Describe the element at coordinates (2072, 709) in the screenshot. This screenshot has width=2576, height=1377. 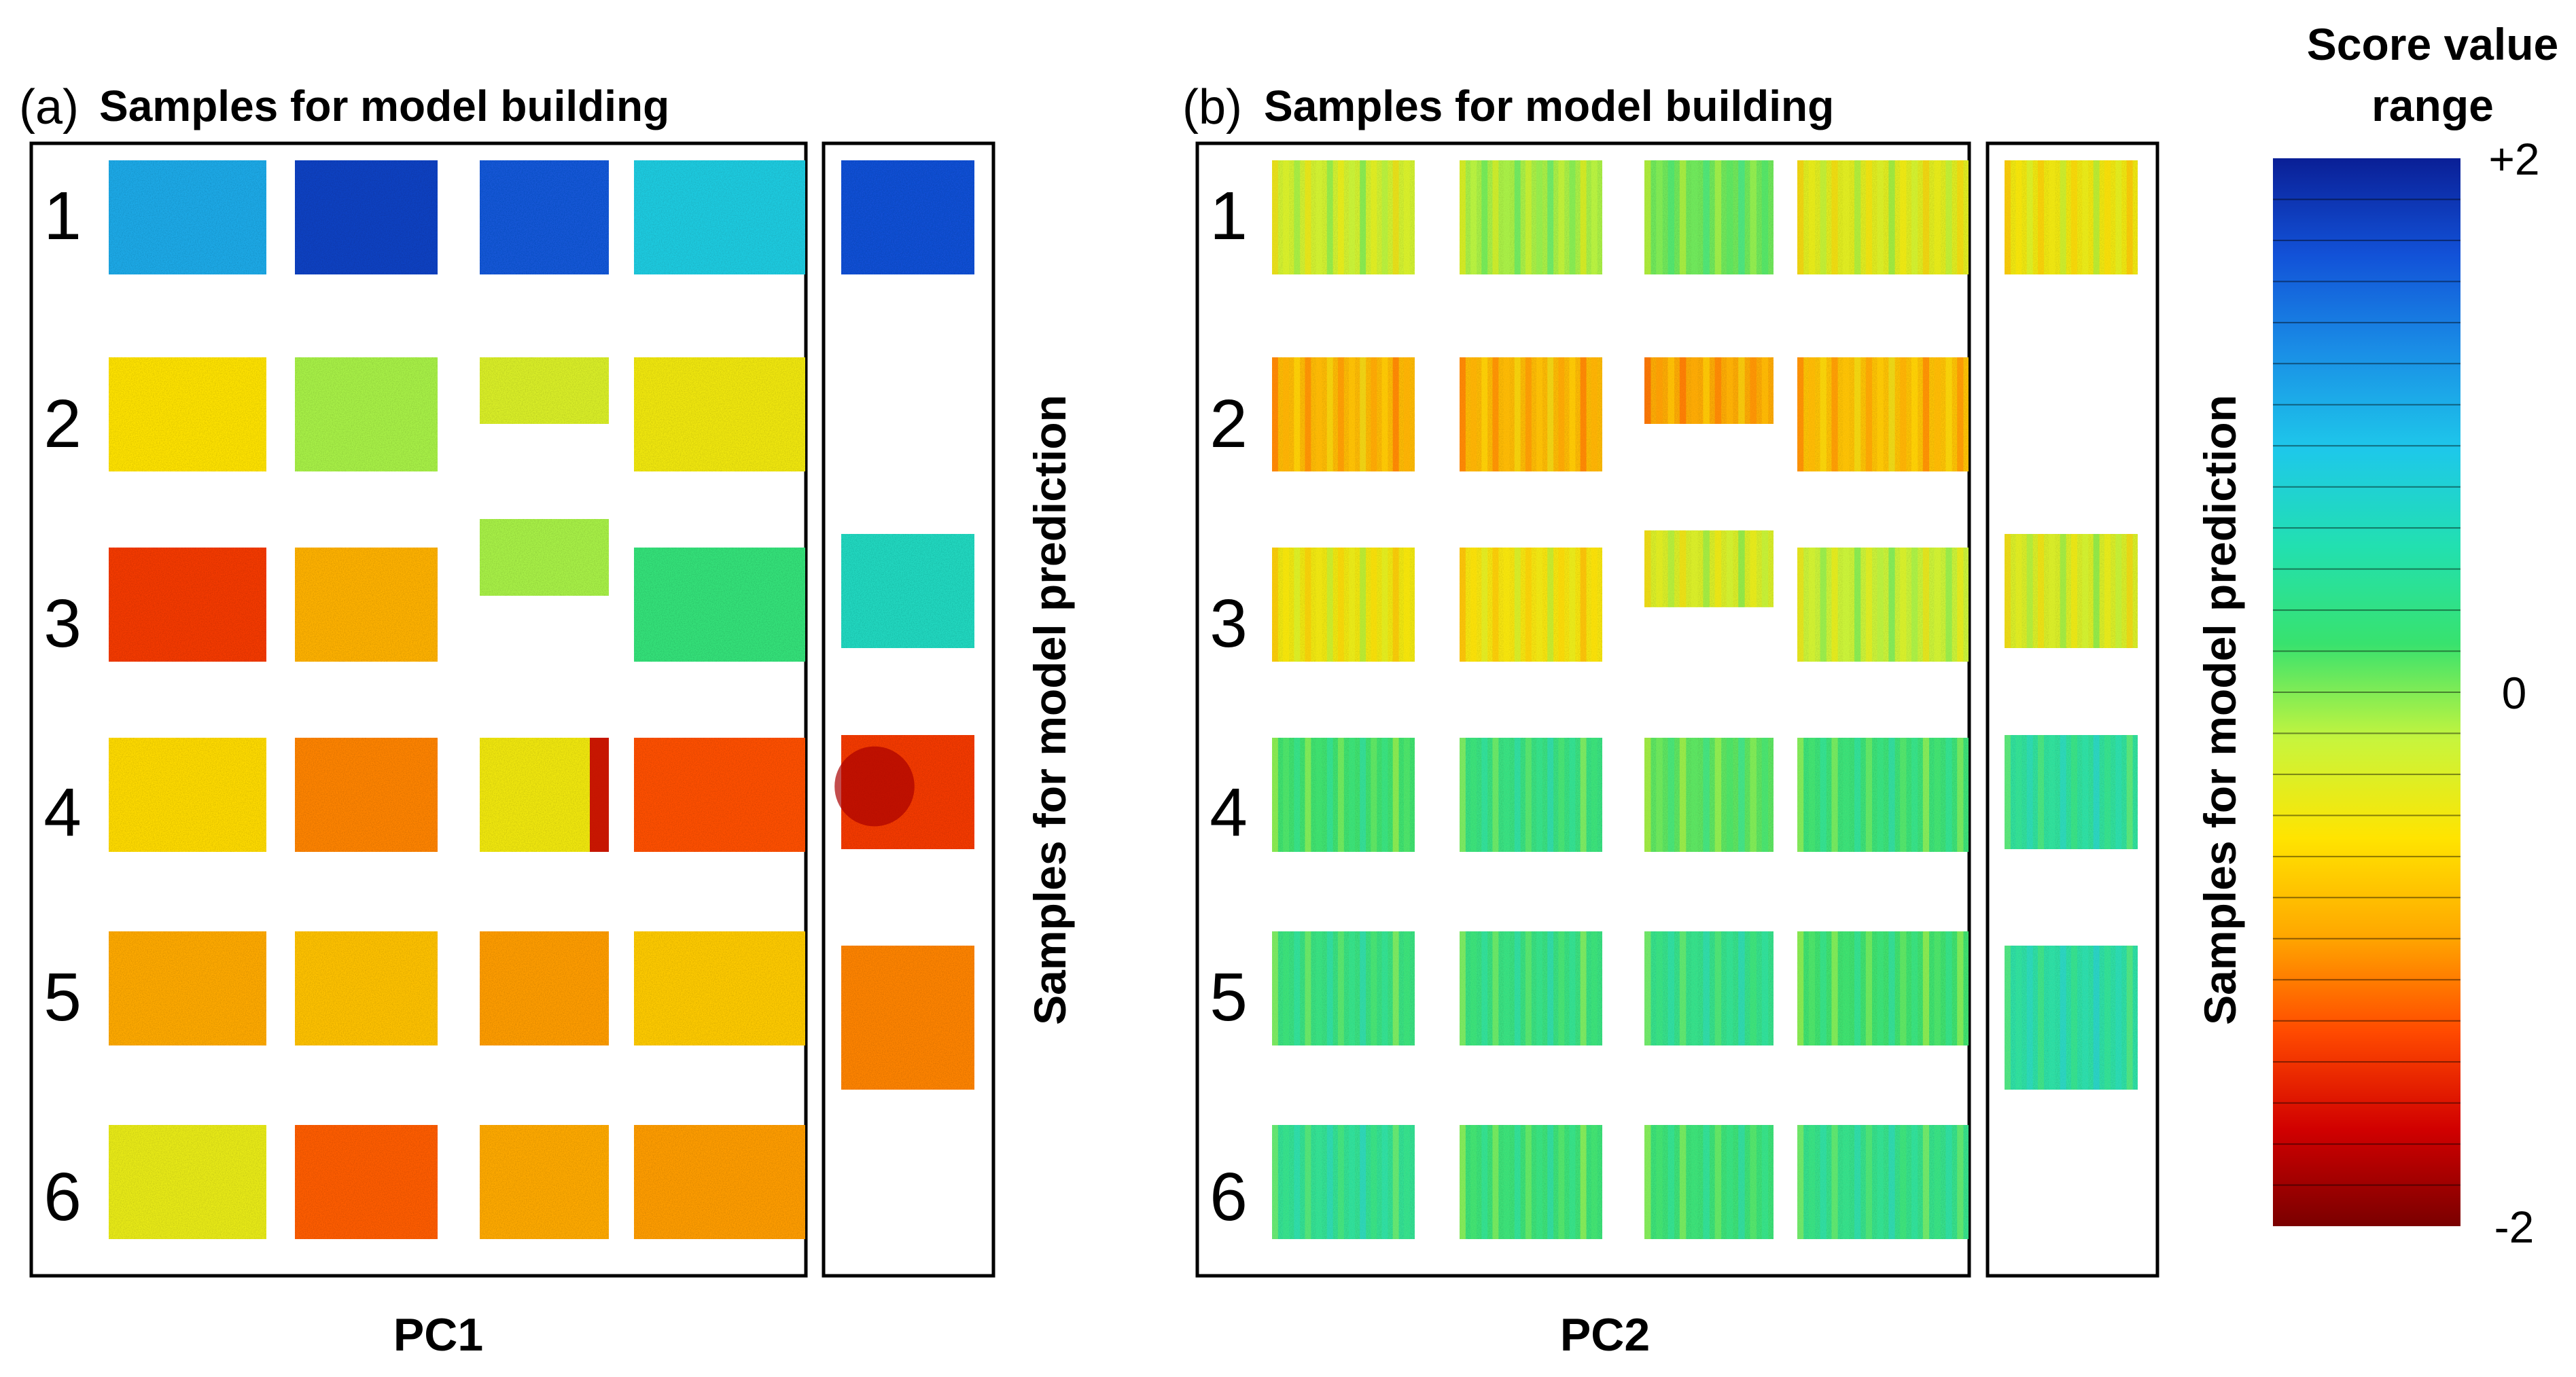
I see `panel-b-predict-frame` at that location.